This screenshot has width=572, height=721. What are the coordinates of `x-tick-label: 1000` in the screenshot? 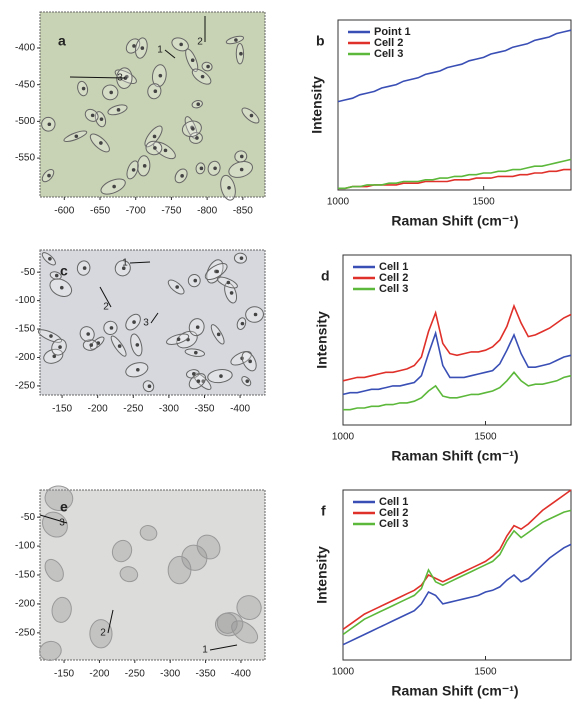 It's located at (343, 437).